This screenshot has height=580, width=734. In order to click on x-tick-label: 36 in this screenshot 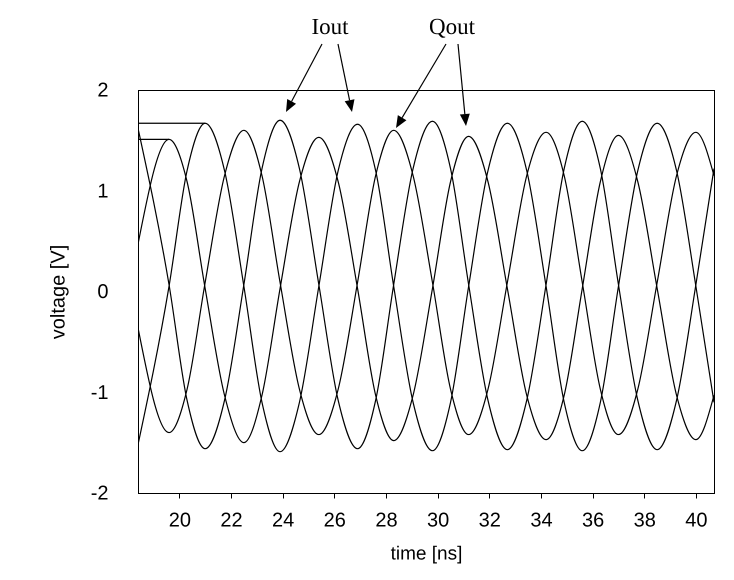, I will do `click(593, 521)`.